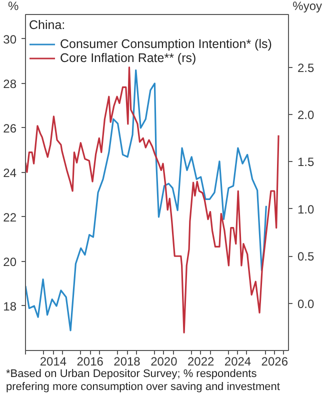  What do you see at coordinates (10, 83) in the screenshot?
I see `y-tick-label: 28` at bounding box center [10, 83].